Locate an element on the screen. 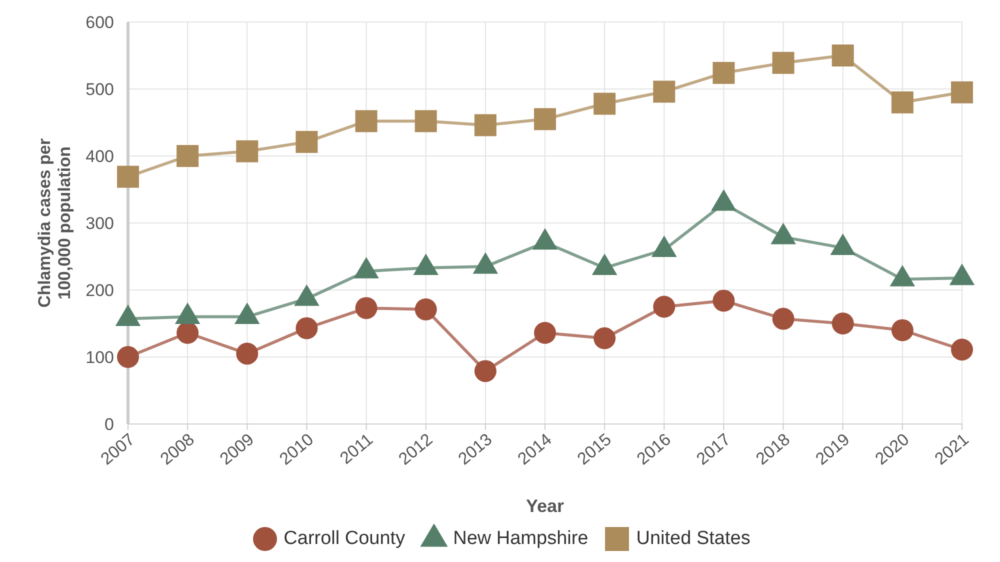 The width and height of the screenshot is (1000, 562). y-tick-label: 300 is located at coordinates (100, 224).